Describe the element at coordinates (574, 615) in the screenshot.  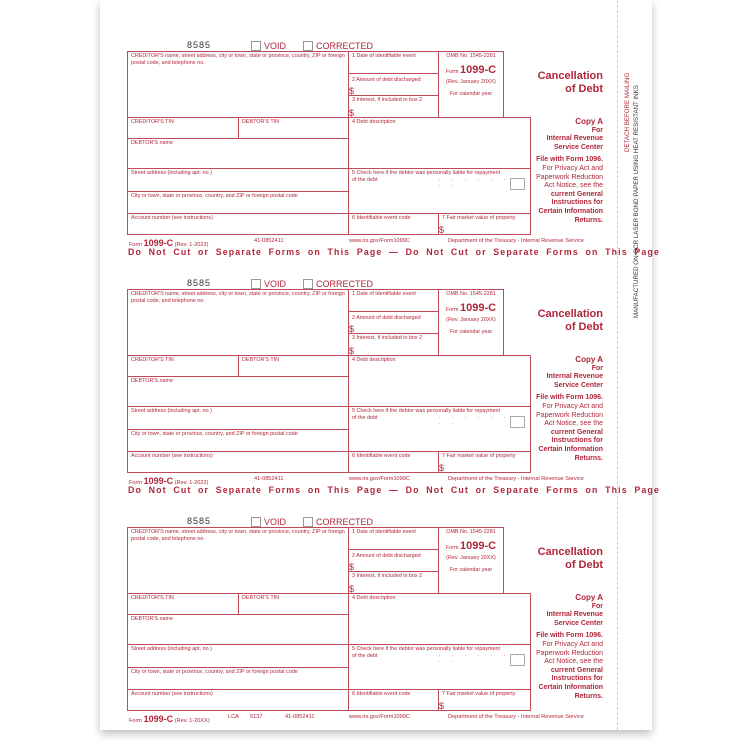
I see `copy-text: Internal Revenue` at that location.